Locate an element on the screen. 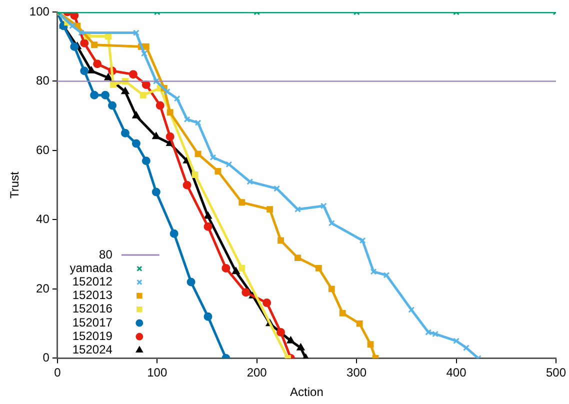  legend-label: 152016 is located at coordinates (92, 309).